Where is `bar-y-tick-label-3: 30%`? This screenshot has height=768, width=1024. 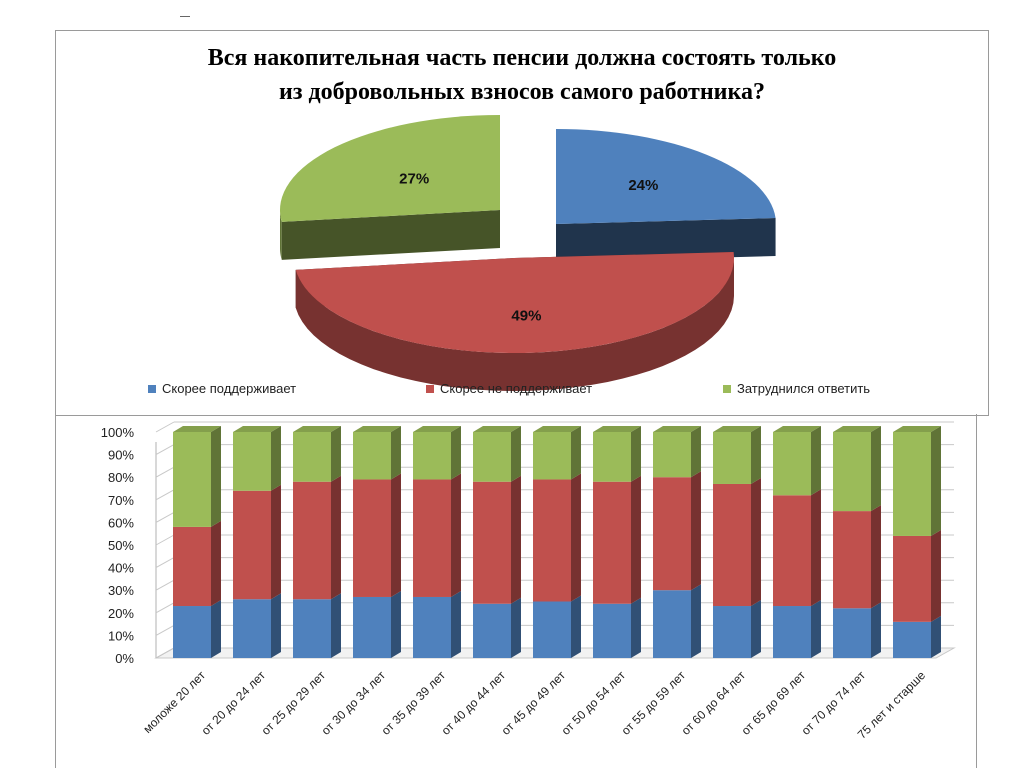
bar-y-tick-label-3: 30% is located at coordinates (121, 590).